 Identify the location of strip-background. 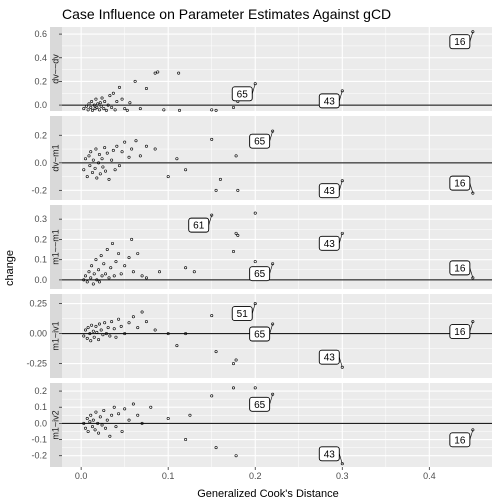
(56, 69).